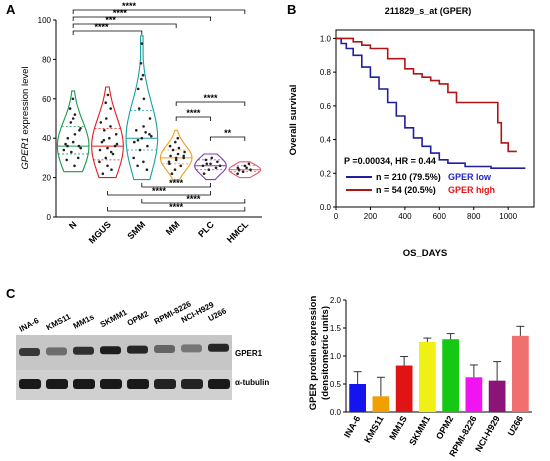 The image size is (550, 461). What do you see at coordinates (435, 118) in the screenshot?
I see `survival-plot-frame` at bounding box center [435, 118].